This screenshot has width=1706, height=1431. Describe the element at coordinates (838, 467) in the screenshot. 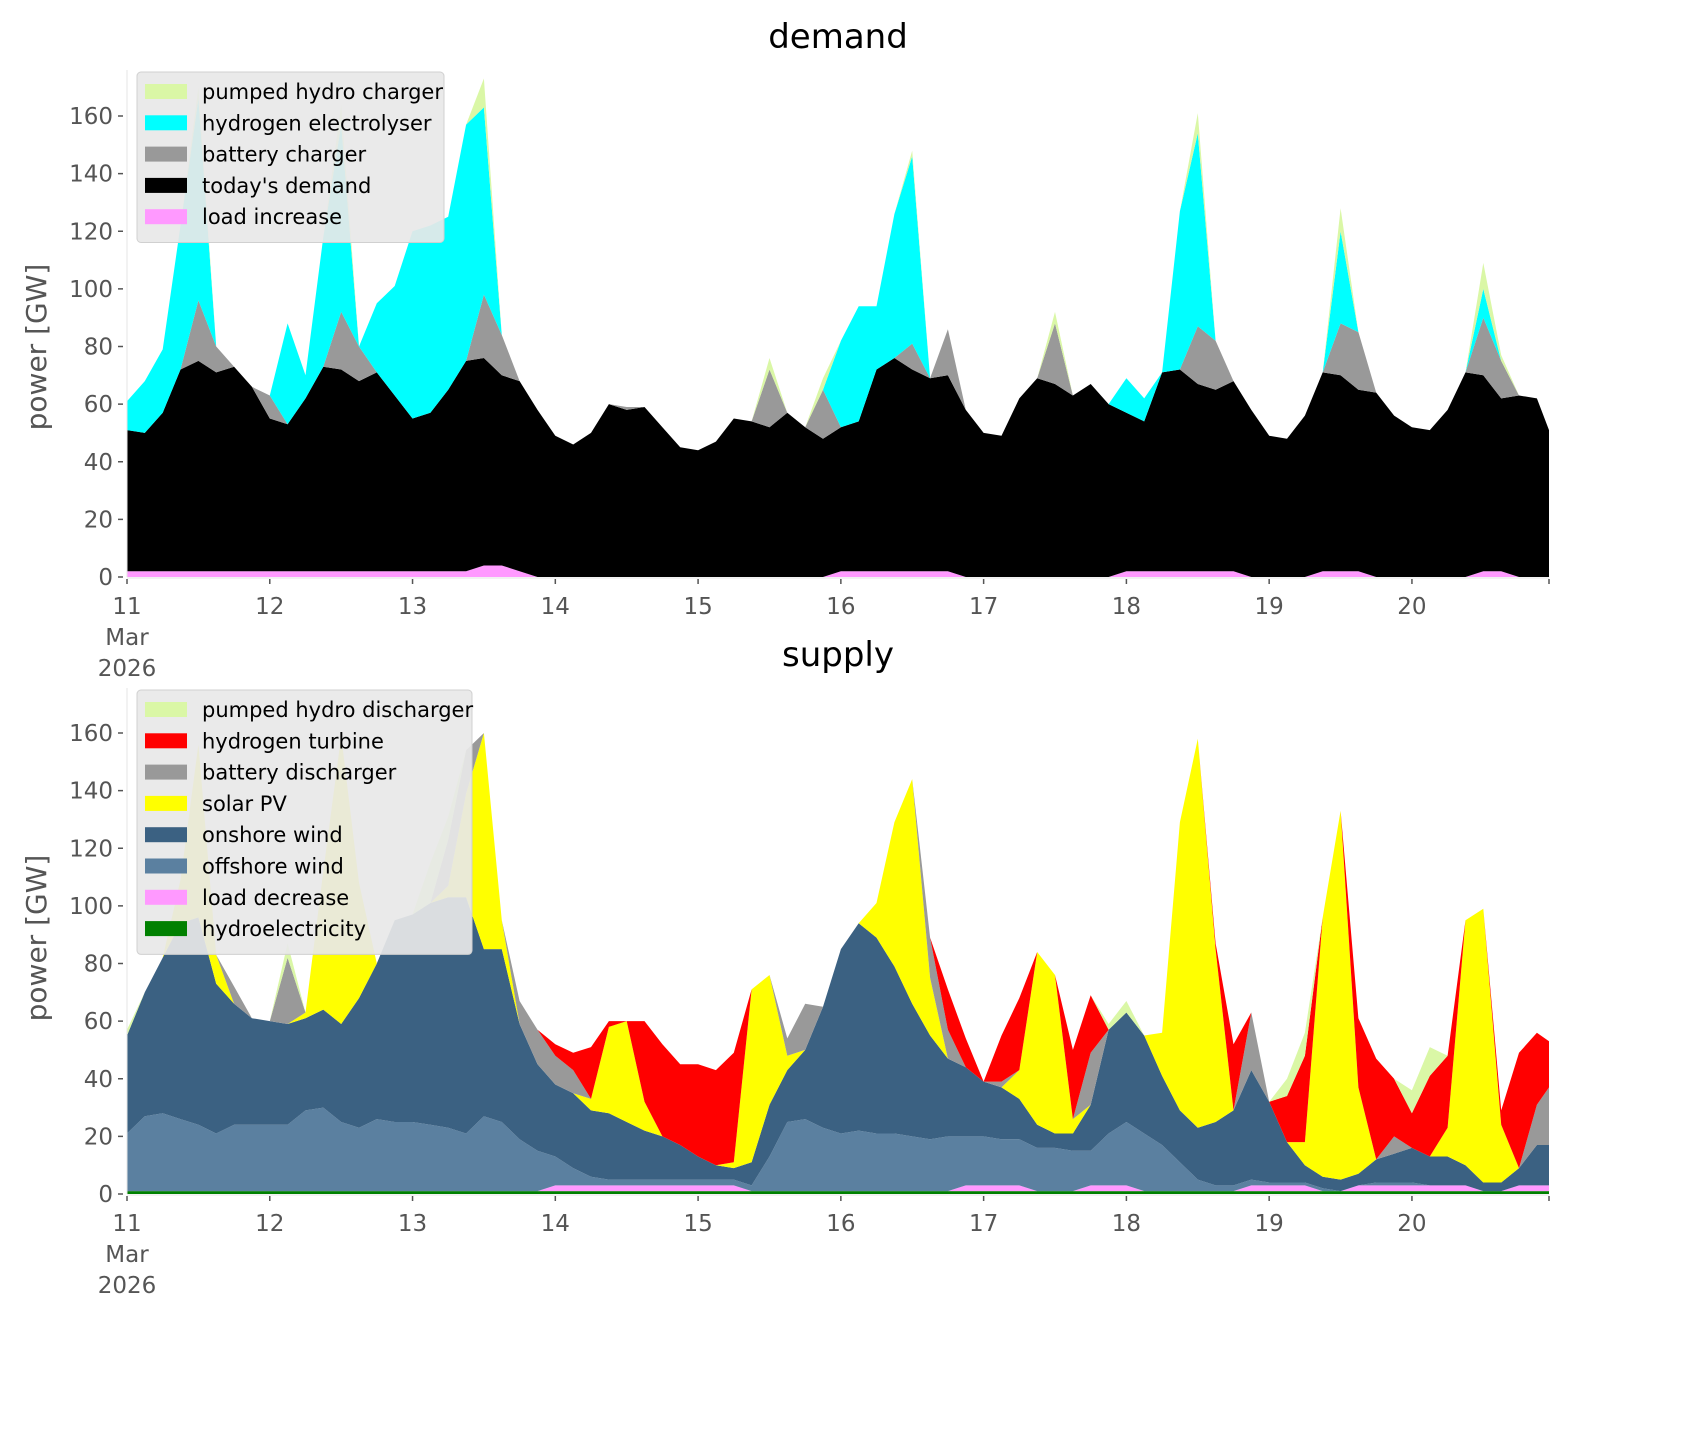

I see `area-today-s-demand` at that location.